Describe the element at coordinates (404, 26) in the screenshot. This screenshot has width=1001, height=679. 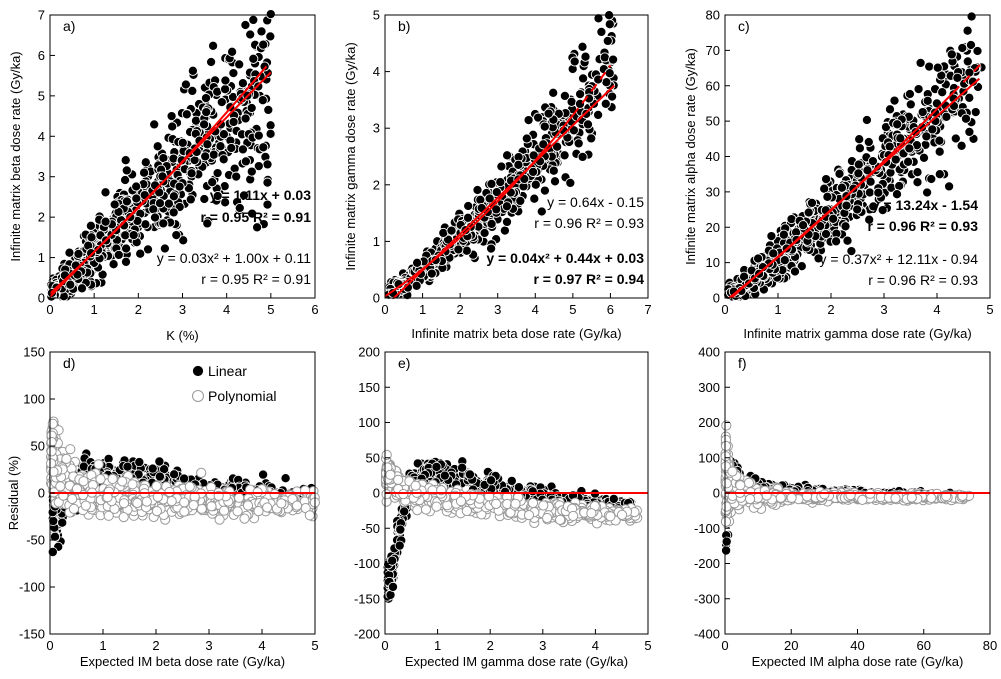
I see `panel-label: b)` at that location.